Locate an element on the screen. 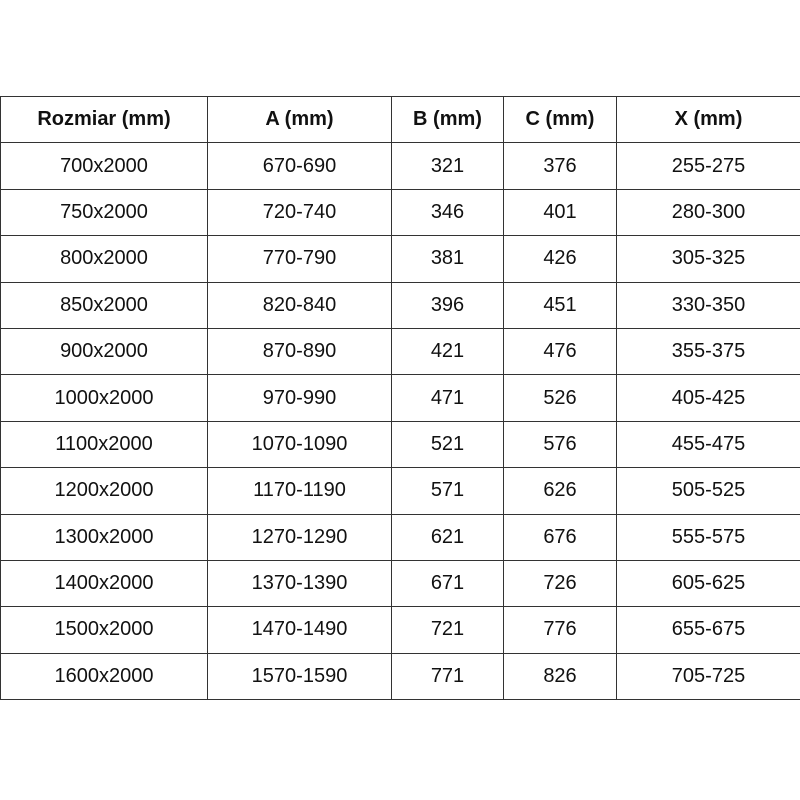  table-cell: 355-375 is located at coordinates (708, 351).